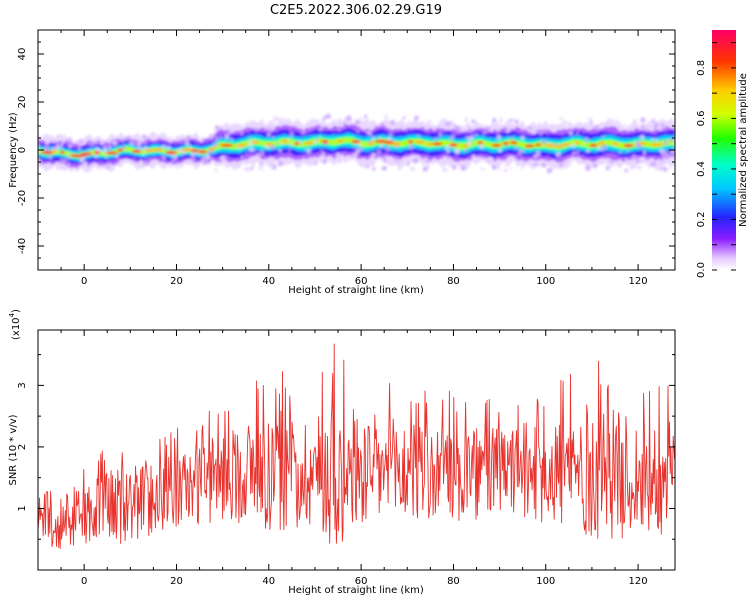 The width and height of the screenshot is (750, 600). What do you see at coordinates (701, 270) in the screenshot?
I see `colorbar-tick-label: 0.0` at bounding box center [701, 270].